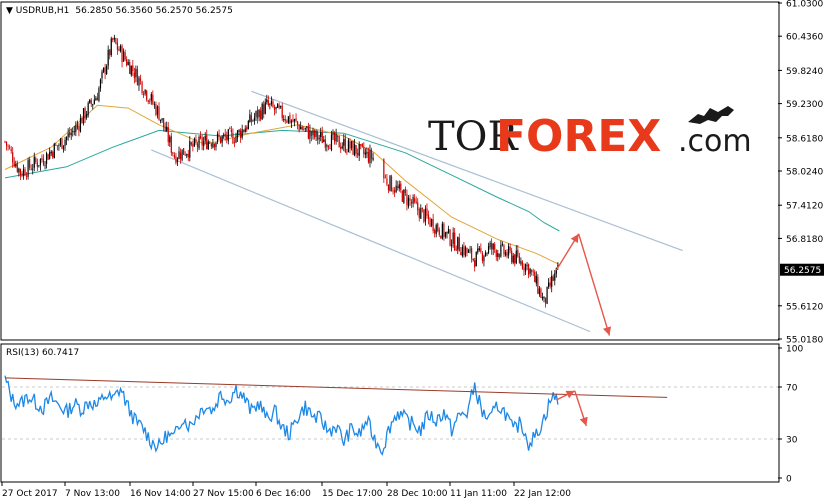 The image size is (824, 504). Describe the element at coordinates (583, 284) in the screenshot. I see `price-forecast-arrows` at that location.